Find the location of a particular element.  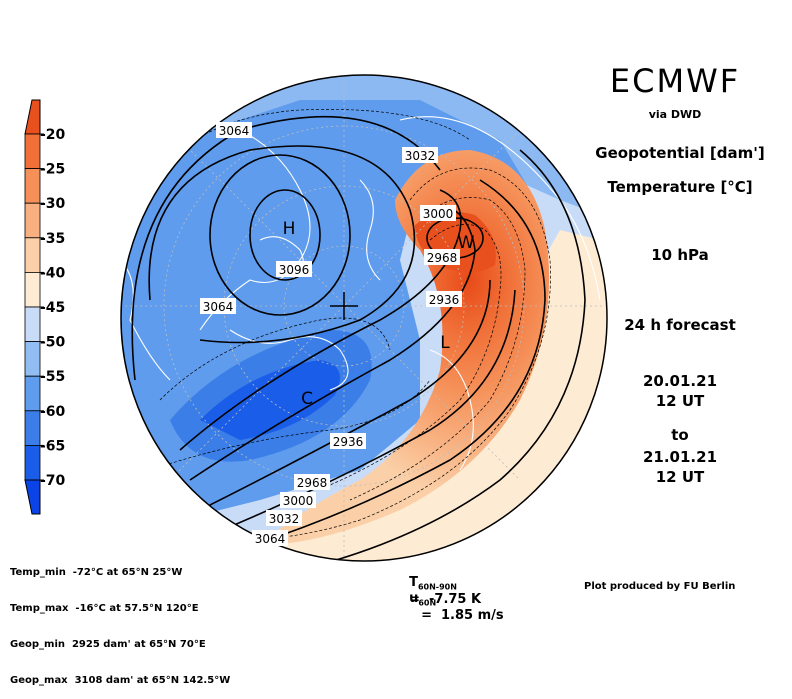

variable-temperature: Temperature [°C] is located at coordinates (680, 187).